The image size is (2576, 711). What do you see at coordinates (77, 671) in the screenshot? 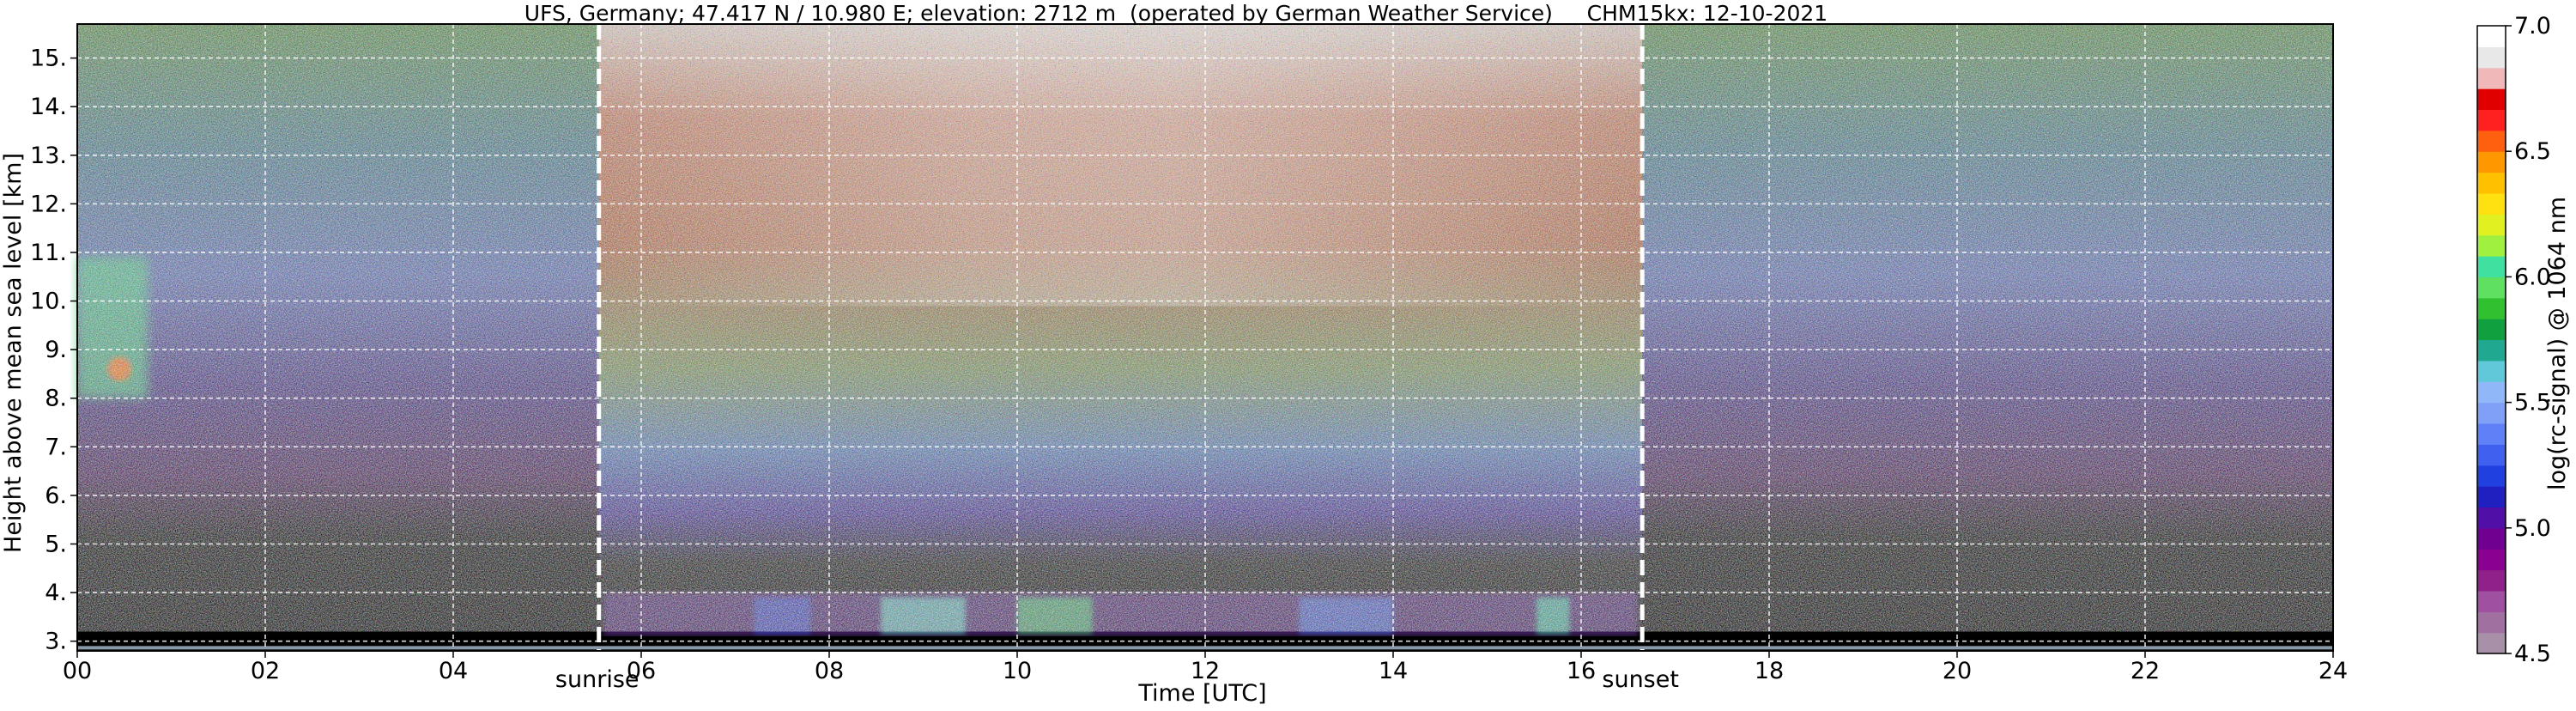
I see `x-tick-label: 00` at bounding box center [77, 671].